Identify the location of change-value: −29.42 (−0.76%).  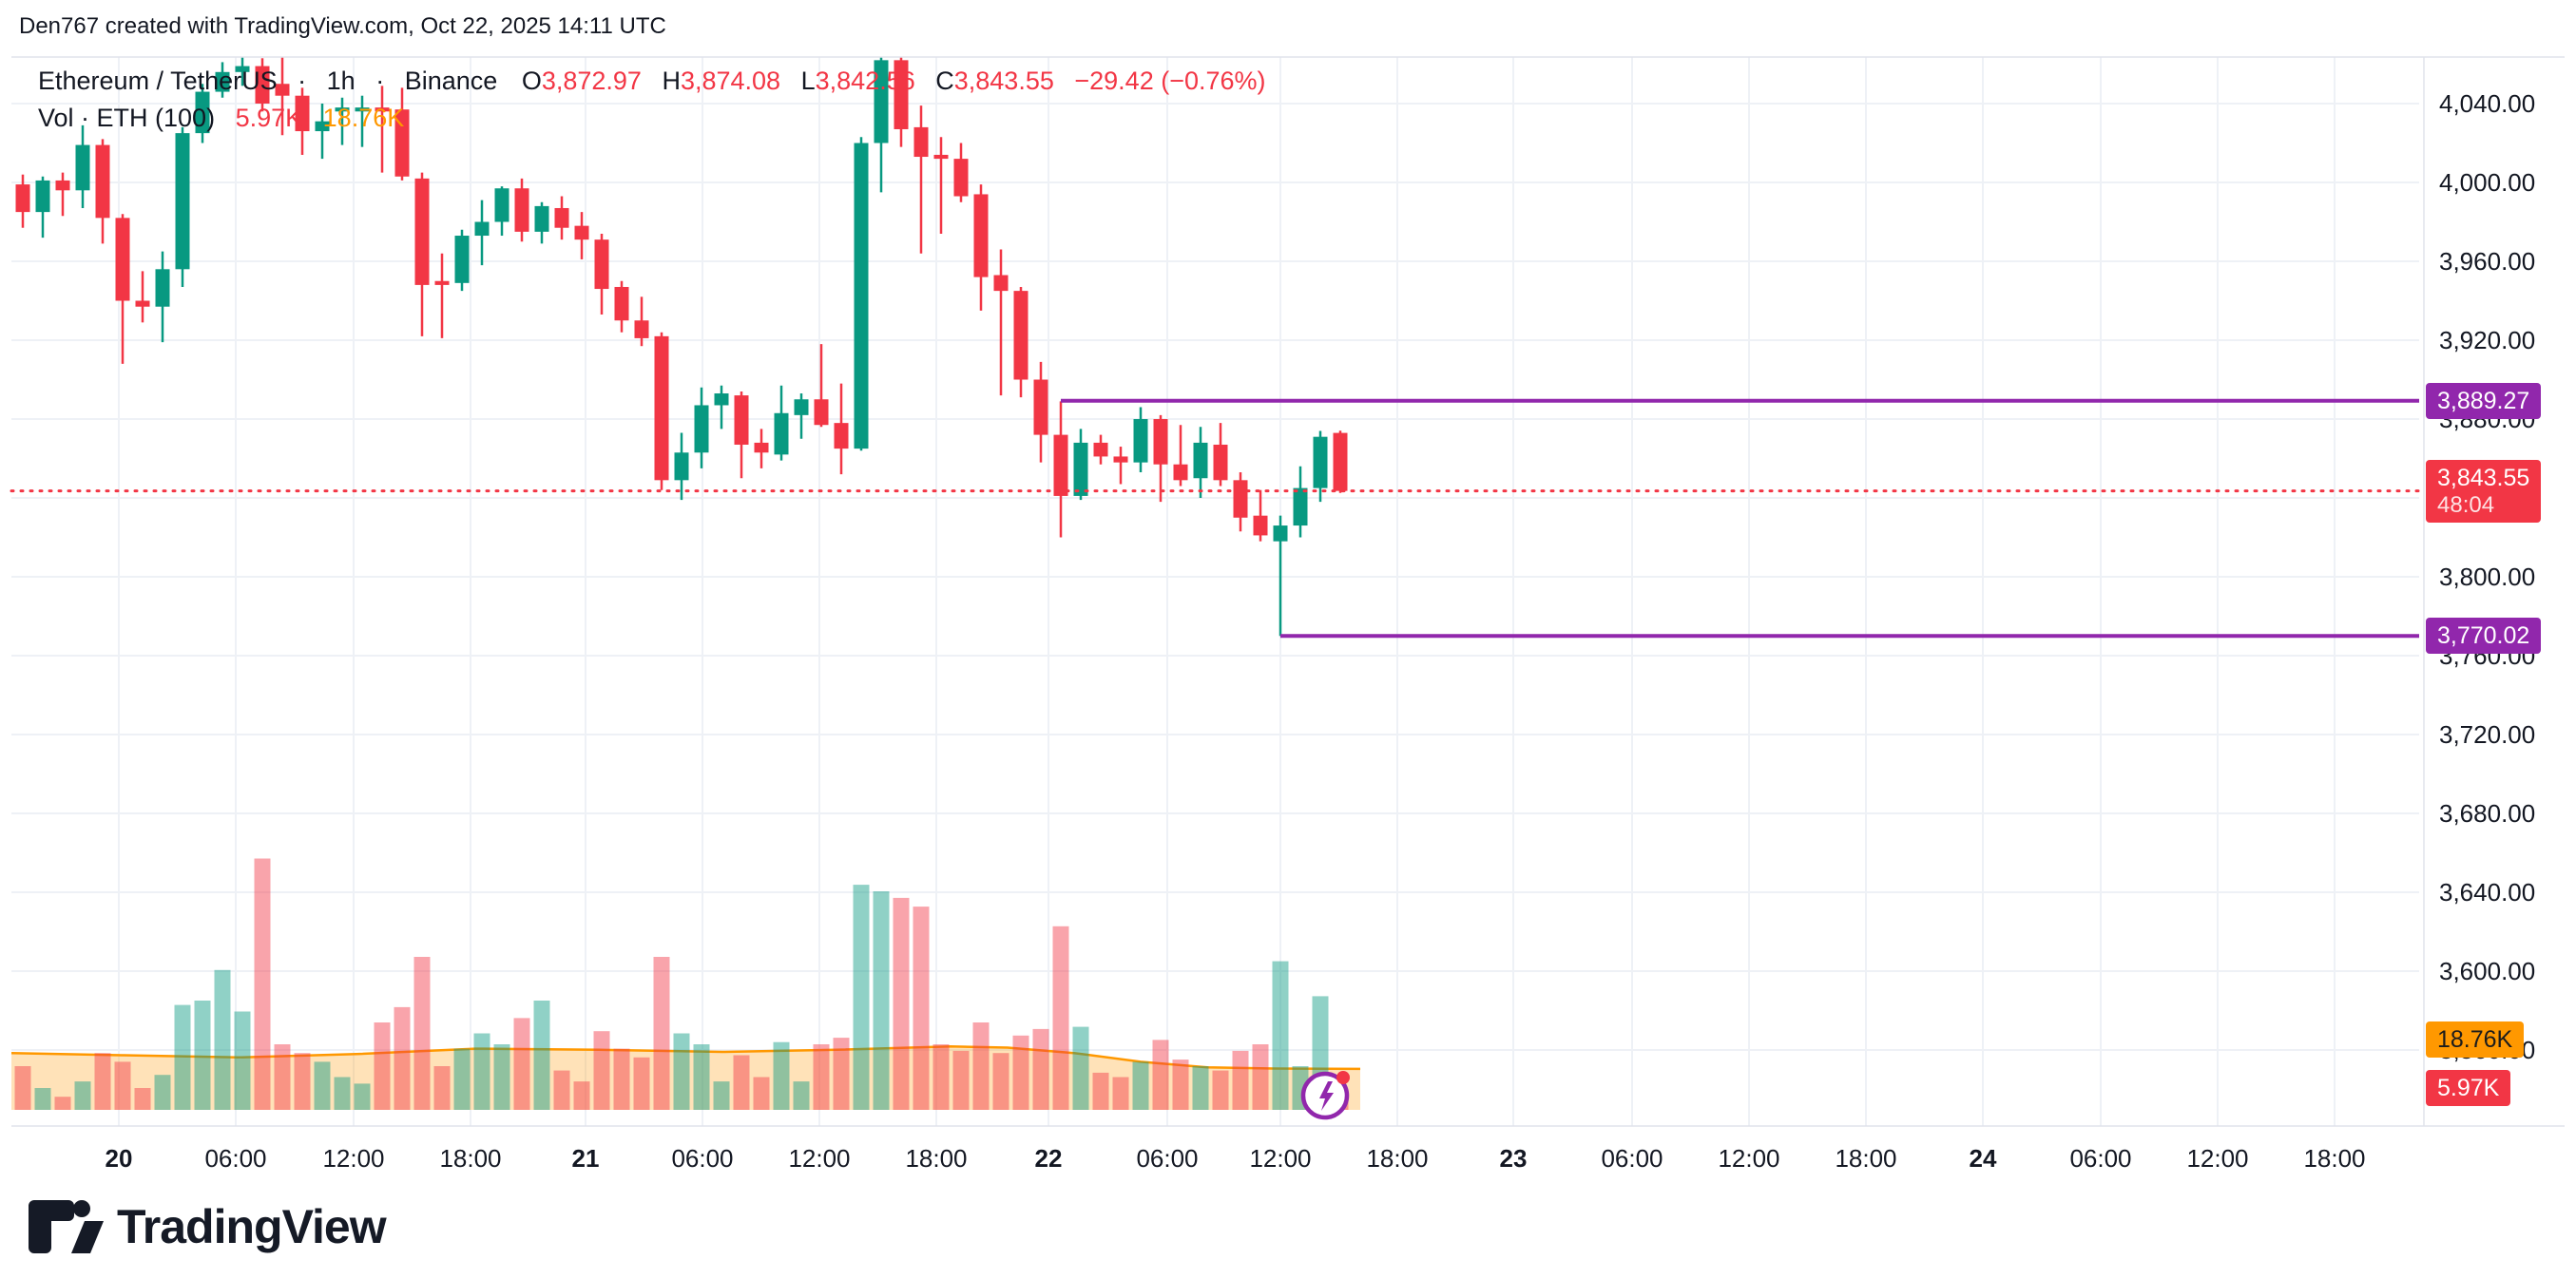
(1170, 81).